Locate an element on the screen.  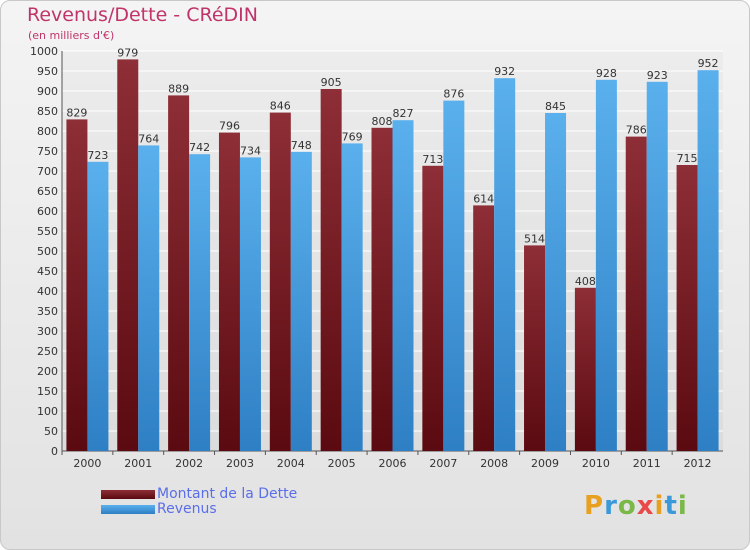
y-tick-label: 350 is located at coordinates (47, 311).